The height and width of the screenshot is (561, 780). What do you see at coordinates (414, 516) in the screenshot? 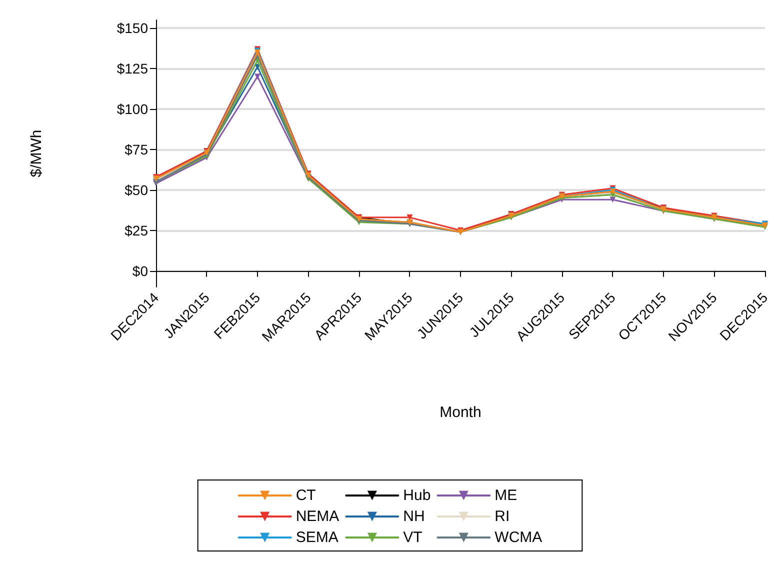
I see `legend-label: NH` at bounding box center [414, 516].